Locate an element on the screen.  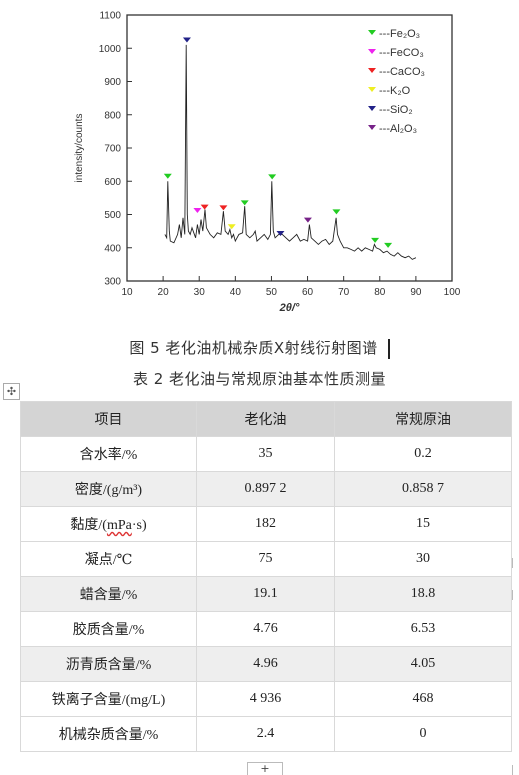
figure-caption-text: 图 5 老化油机械杂质X射线衍射图谱 is located at coordinates (253, 348).